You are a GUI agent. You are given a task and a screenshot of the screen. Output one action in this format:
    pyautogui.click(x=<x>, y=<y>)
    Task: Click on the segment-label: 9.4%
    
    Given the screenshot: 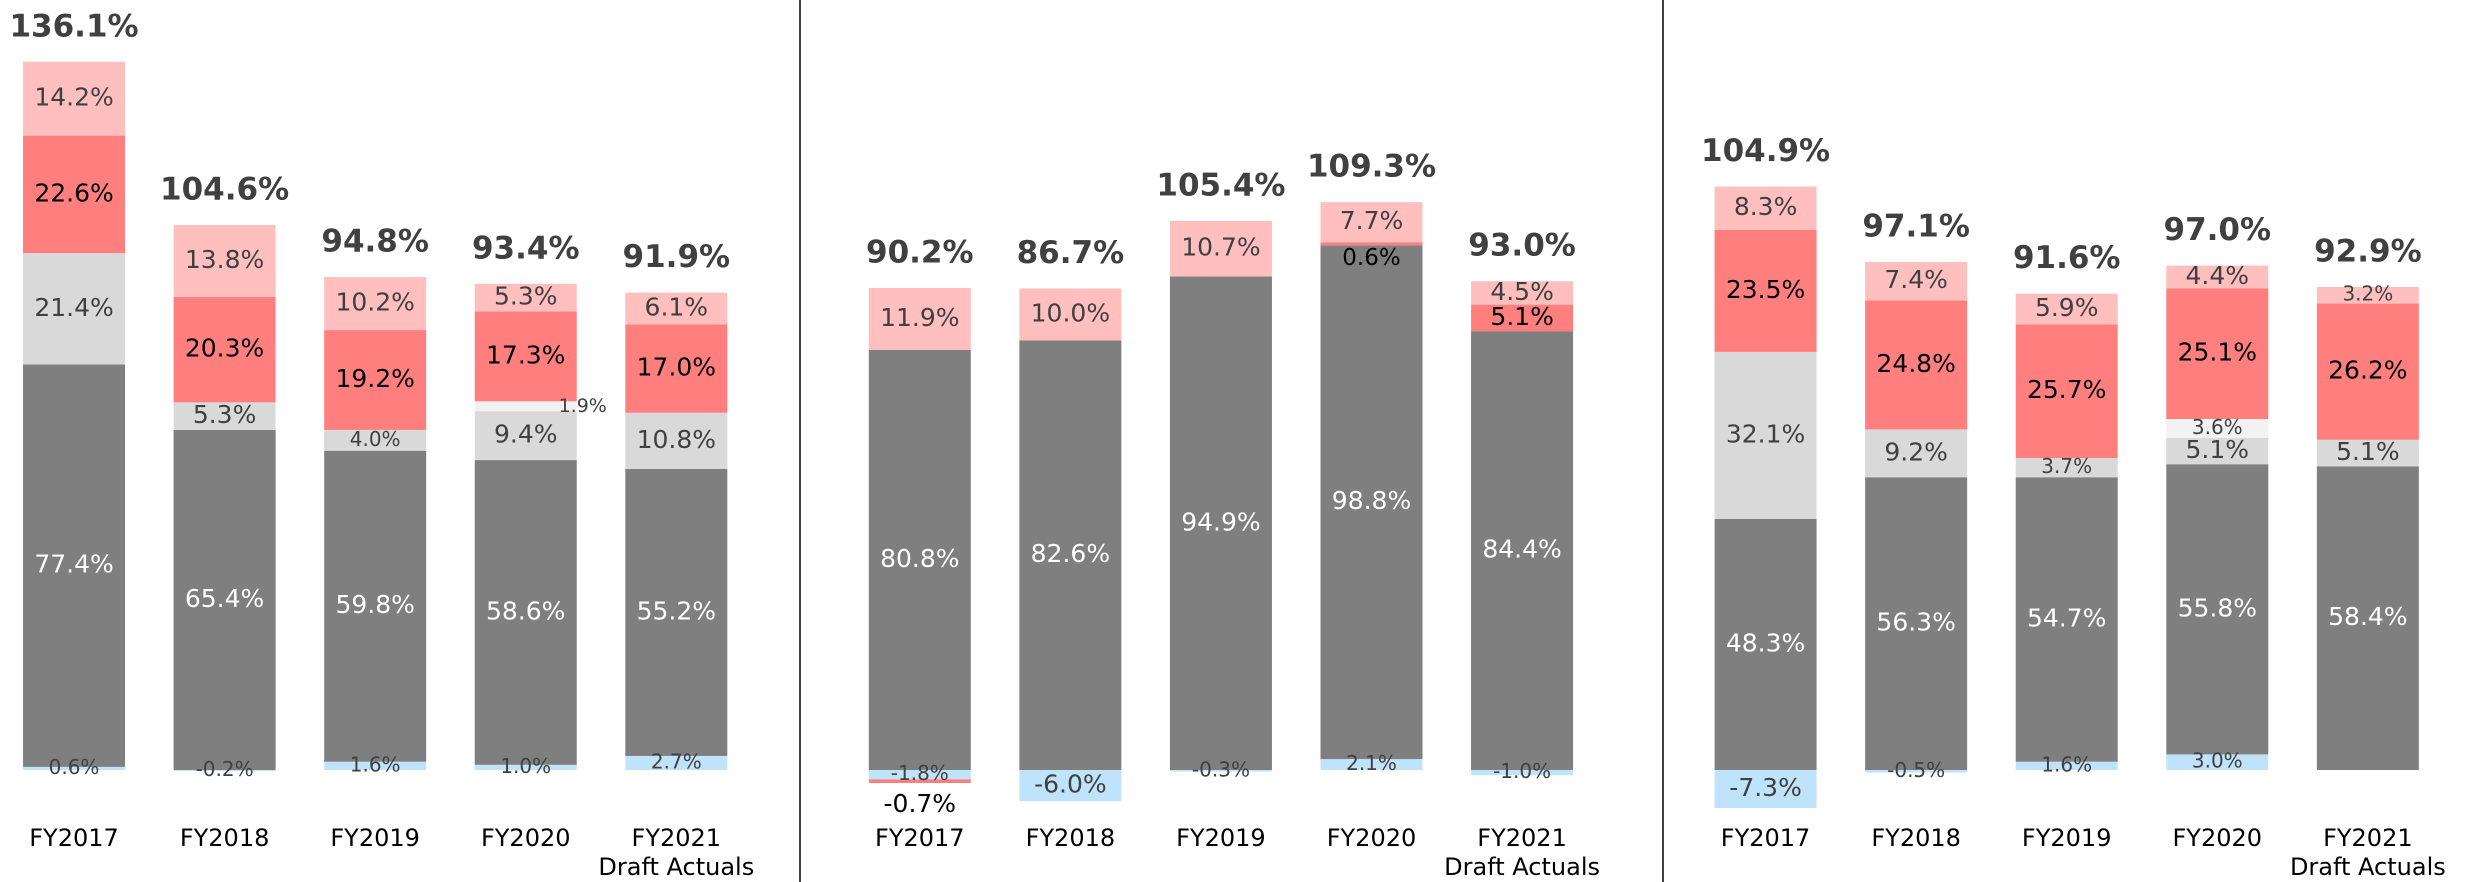 What is the action you would take?
    pyautogui.click(x=526, y=434)
    